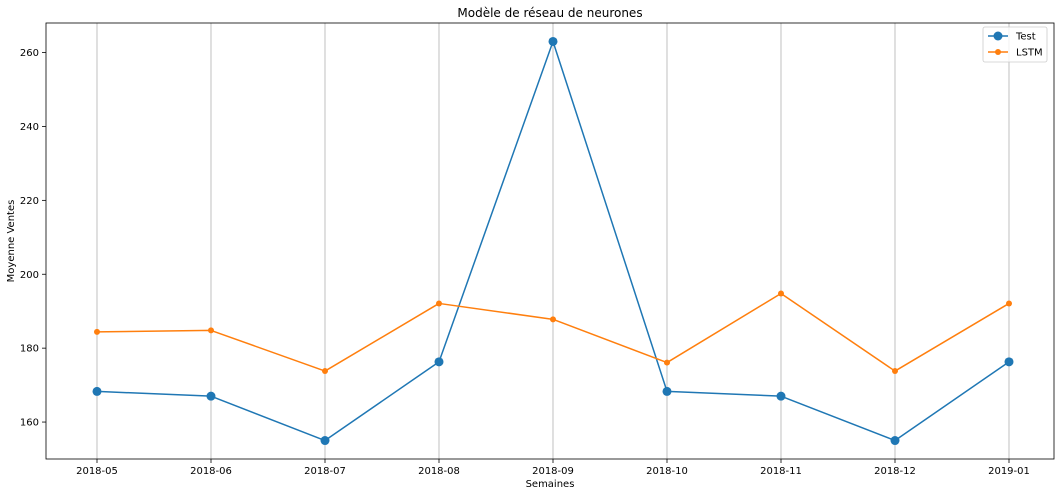 The height and width of the screenshot is (496, 1058). What do you see at coordinates (29, 53) in the screenshot?
I see `y-tick-label-260: 260` at bounding box center [29, 53].